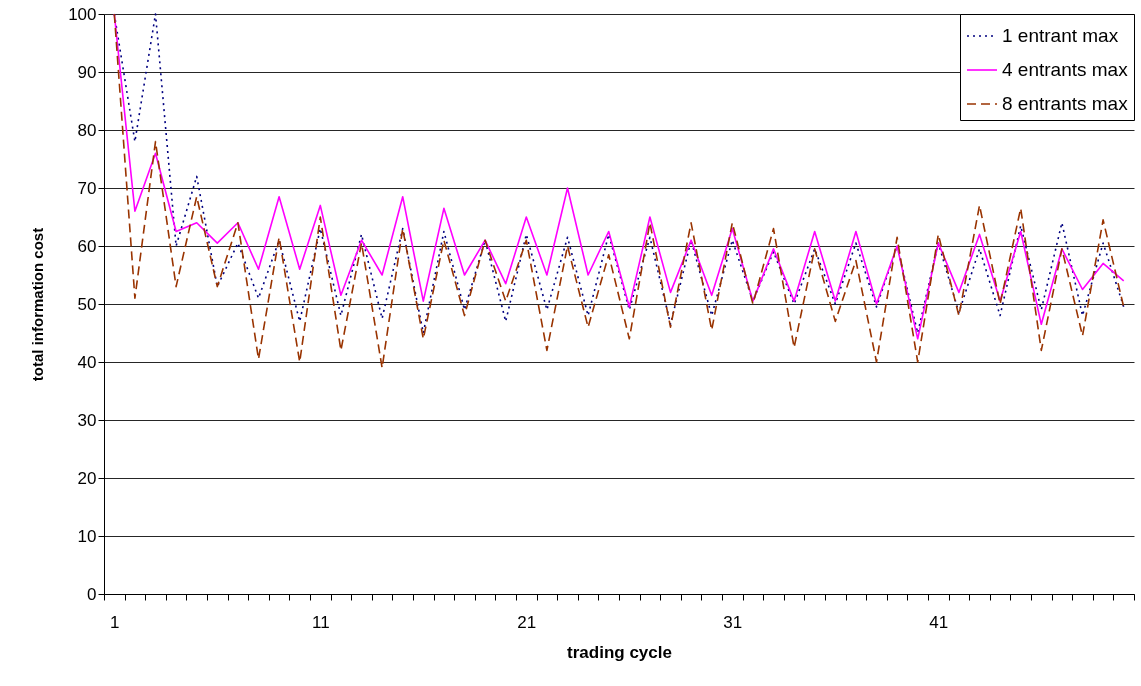  I want to click on y-tick-label: 60, so click(87, 246).